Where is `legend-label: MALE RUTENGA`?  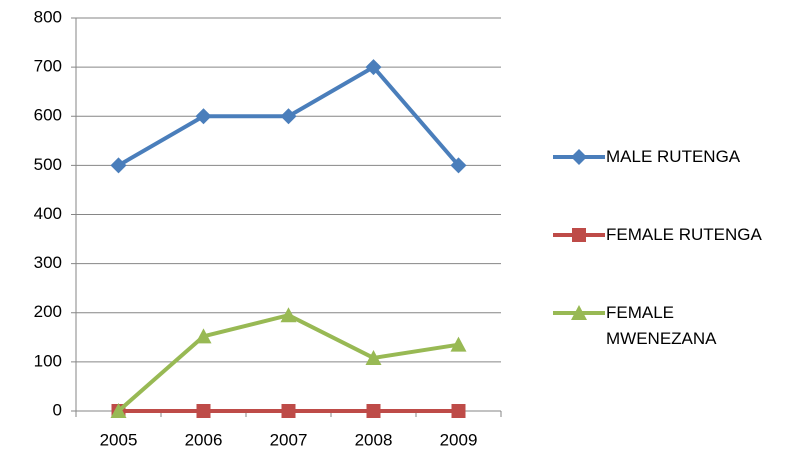
legend-label: MALE RUTENGA is located at coordinates (673, 156).